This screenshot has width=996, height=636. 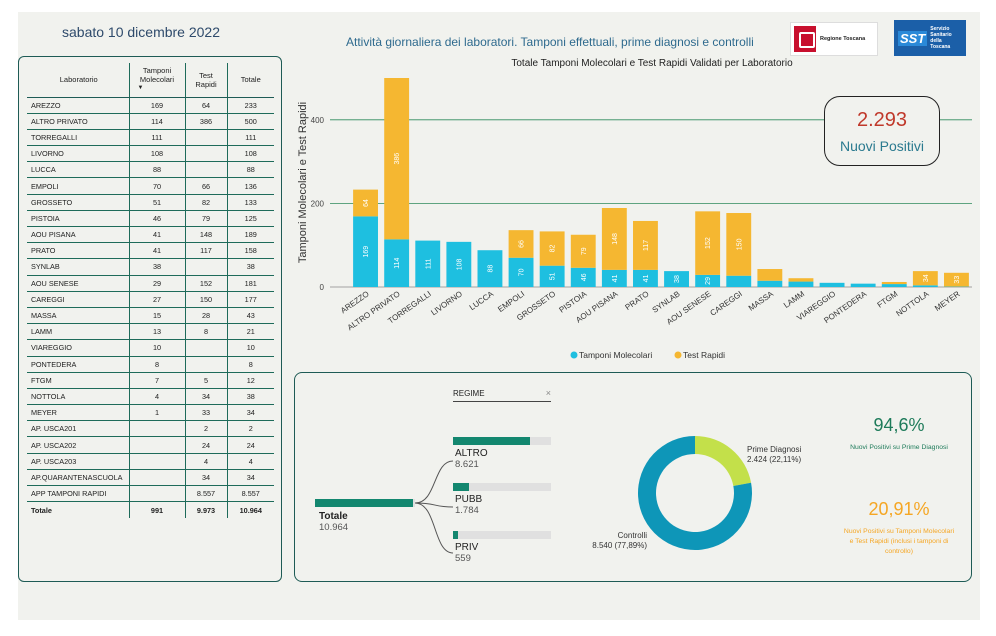 I want to click on donut-label-prime-diagnosi: Prime Diagnosi 2.424 (22,11%), so click(x=774, y=455).